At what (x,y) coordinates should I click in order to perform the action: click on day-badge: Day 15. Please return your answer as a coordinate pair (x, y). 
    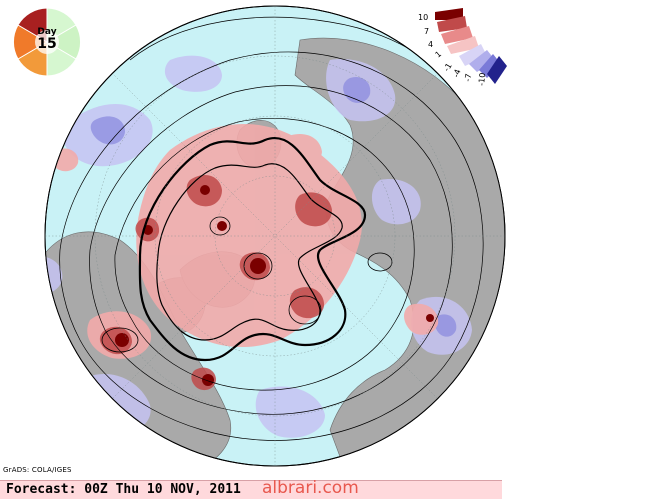
    Looking at the image, I should click on (47, 39).